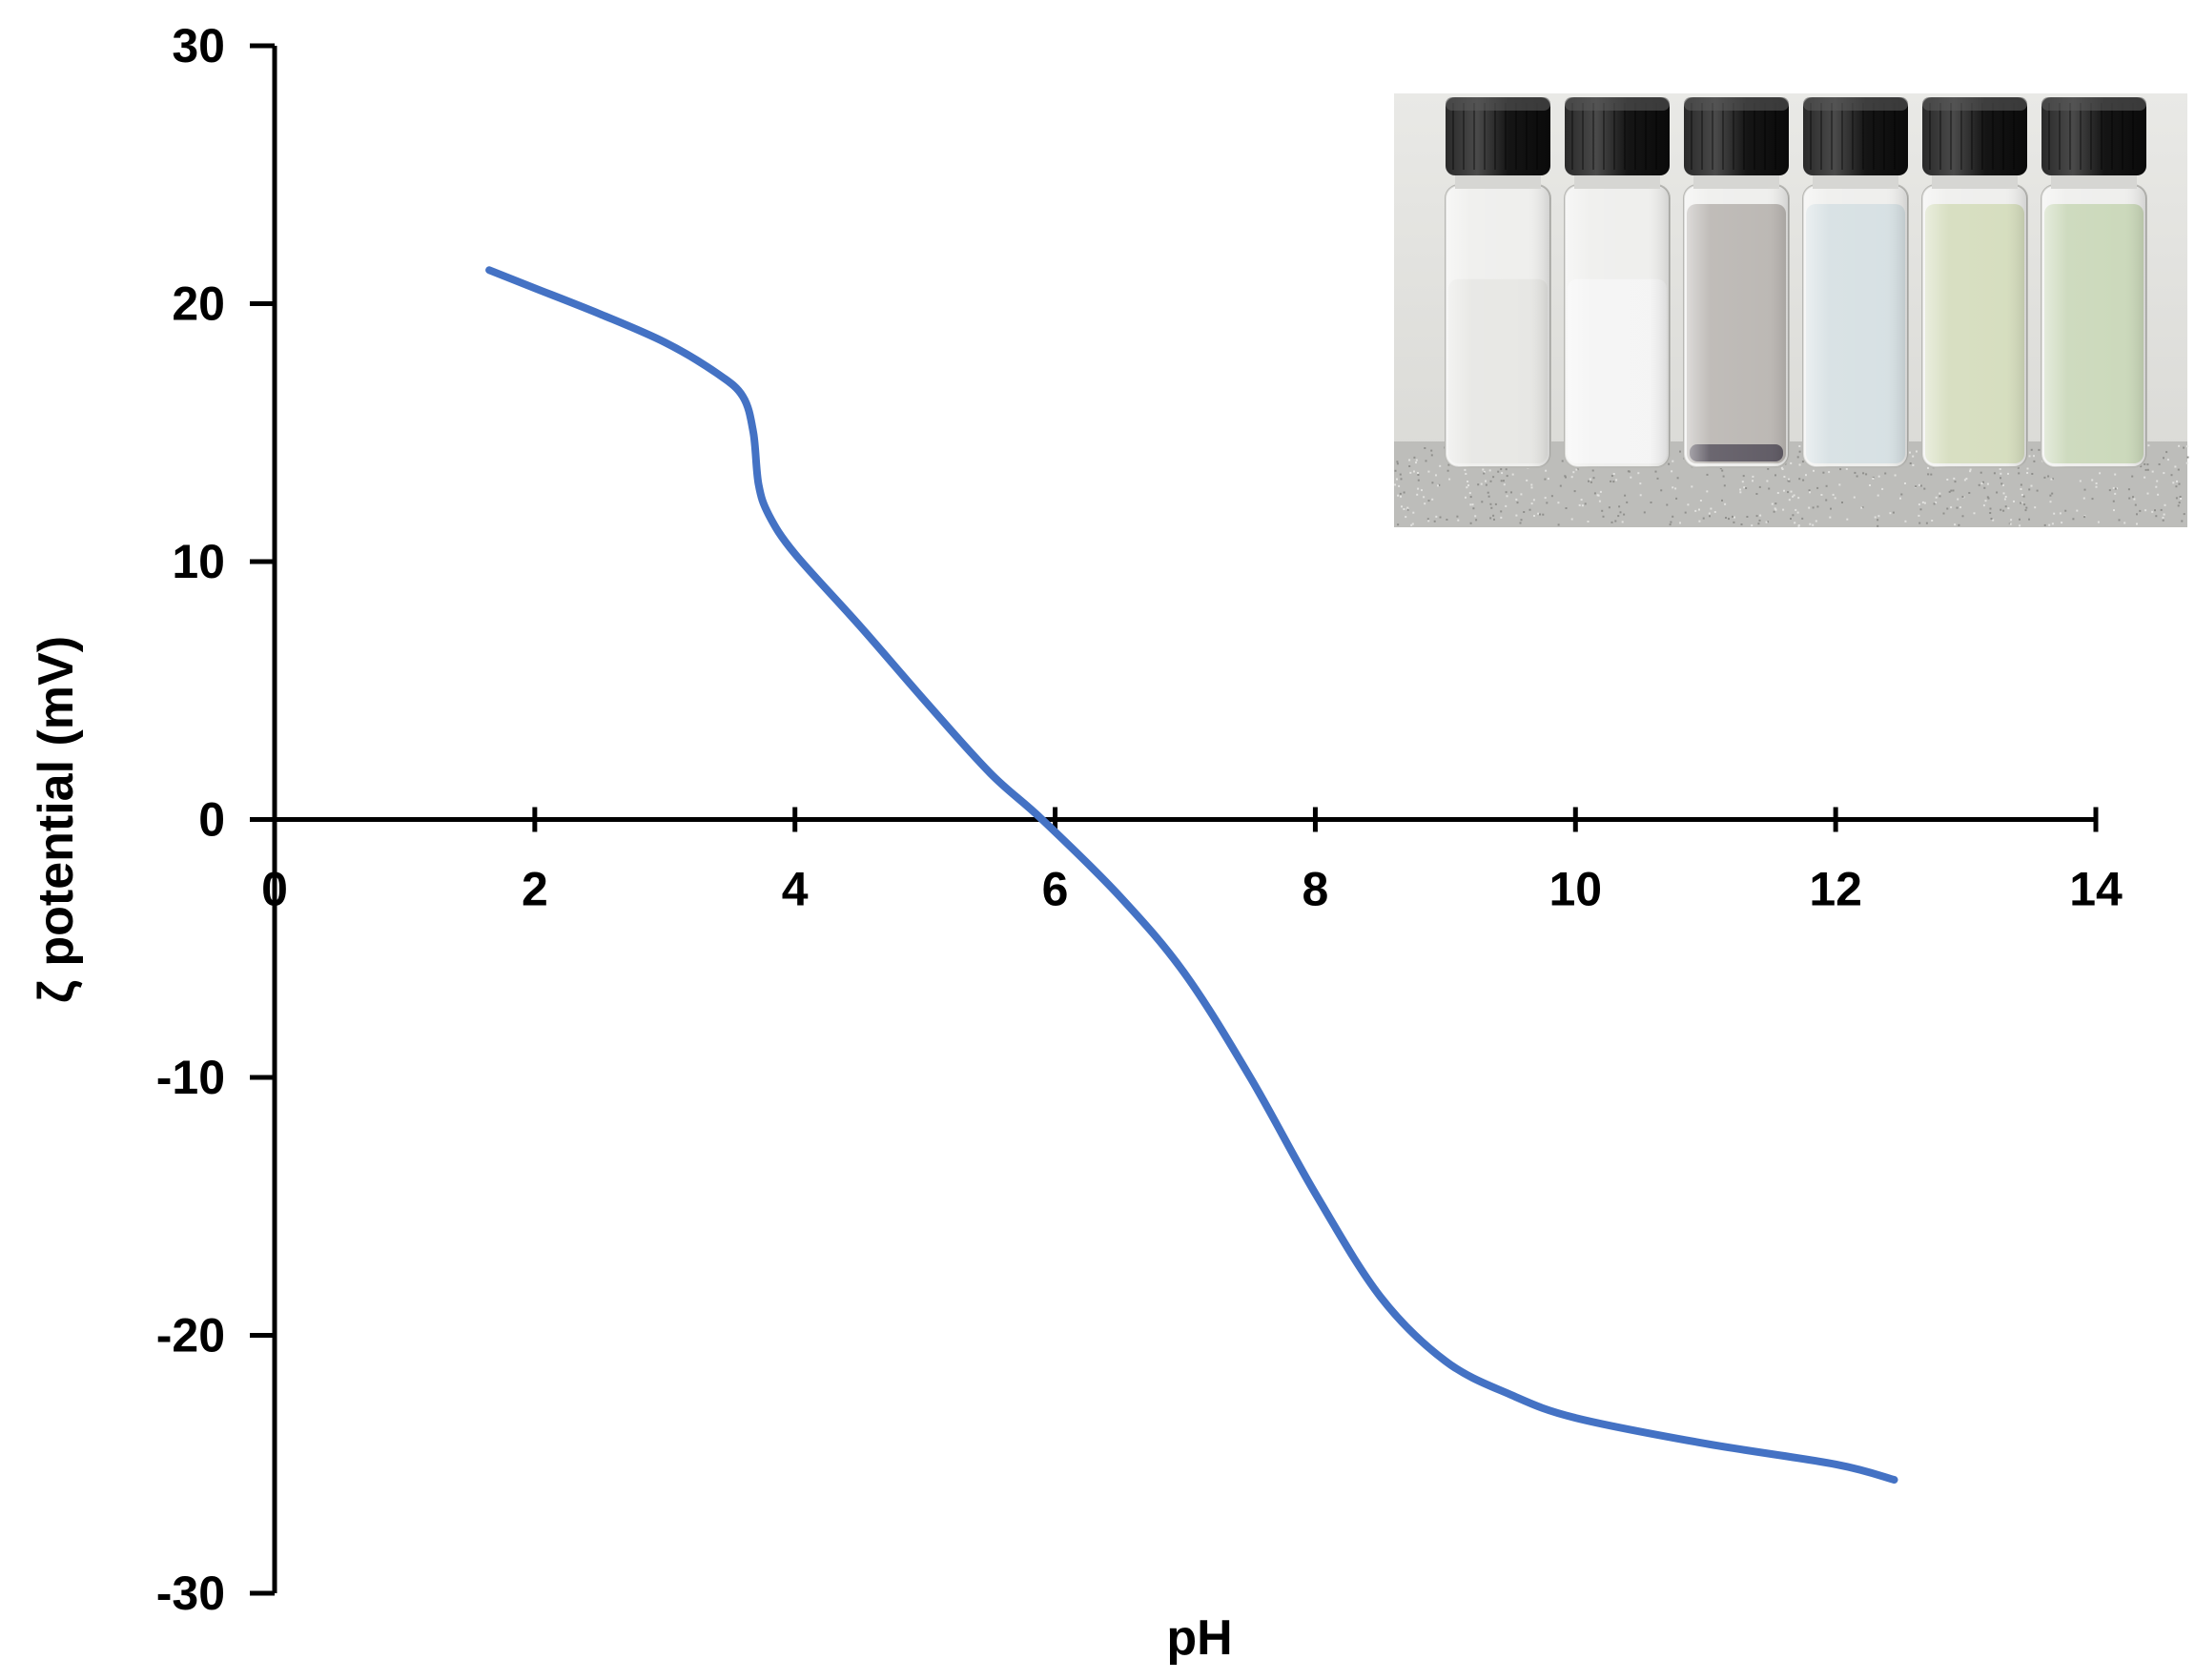 The image size is (2195, 1680). What do you see at coordinates (198, 561) in the screenshot?
I see `y-tick-label: 10` at bounding box center [198, 561].